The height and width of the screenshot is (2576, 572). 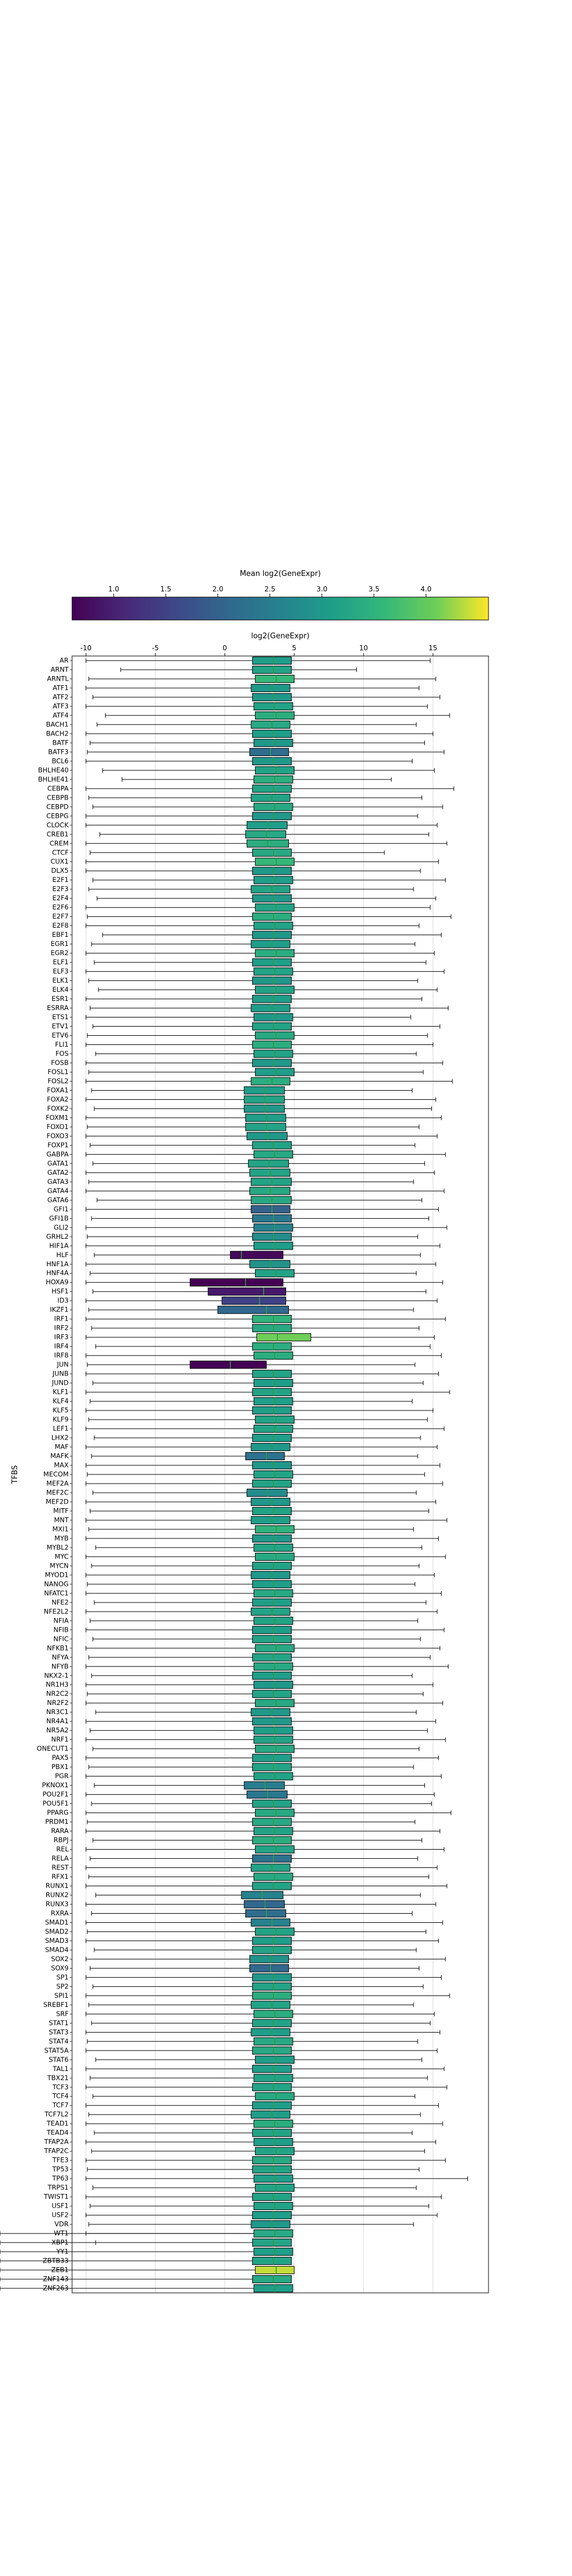 What do you see at coordinates (60, 1602) in the screenshot?
I see `y-tick-label: NFE2` at bounding box center [60, 1602].